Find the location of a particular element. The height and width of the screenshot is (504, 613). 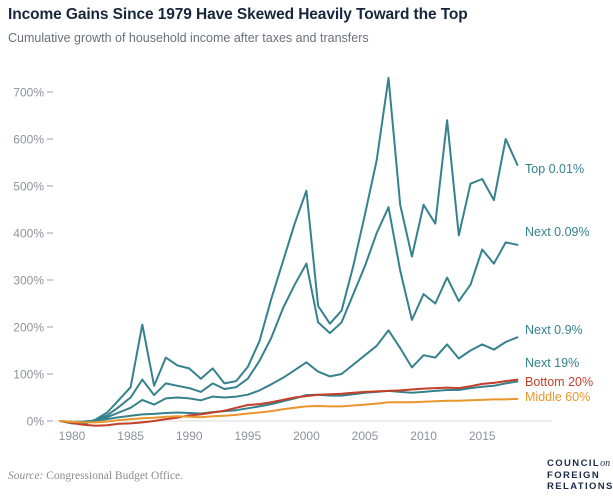

logo-word-on: on is located at coordinates (605, 463).